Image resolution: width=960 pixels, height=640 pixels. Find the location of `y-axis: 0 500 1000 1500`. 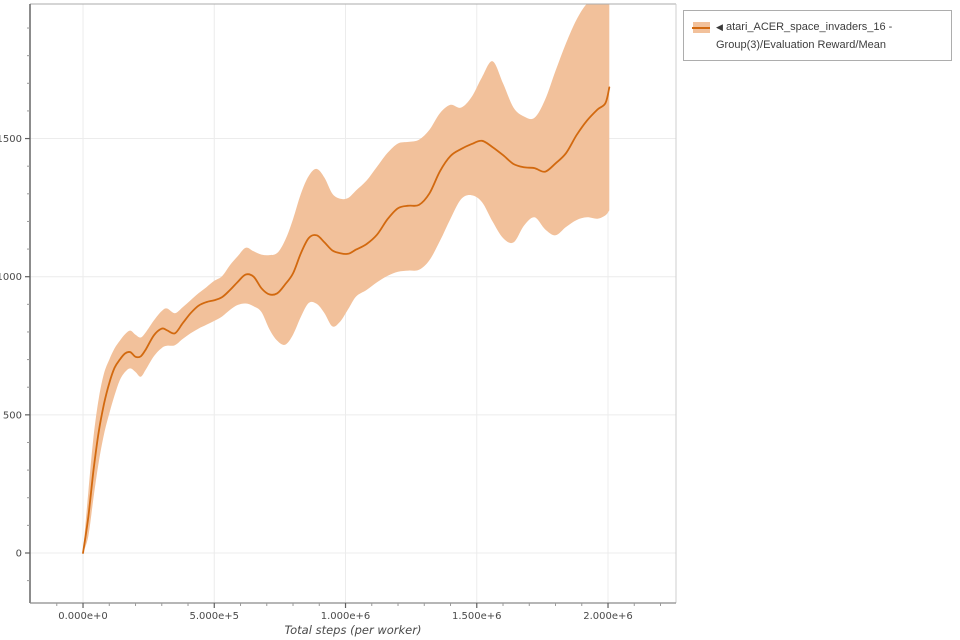

y-axis: 0 500 1000 1500 is located at coordinates (15, 304).